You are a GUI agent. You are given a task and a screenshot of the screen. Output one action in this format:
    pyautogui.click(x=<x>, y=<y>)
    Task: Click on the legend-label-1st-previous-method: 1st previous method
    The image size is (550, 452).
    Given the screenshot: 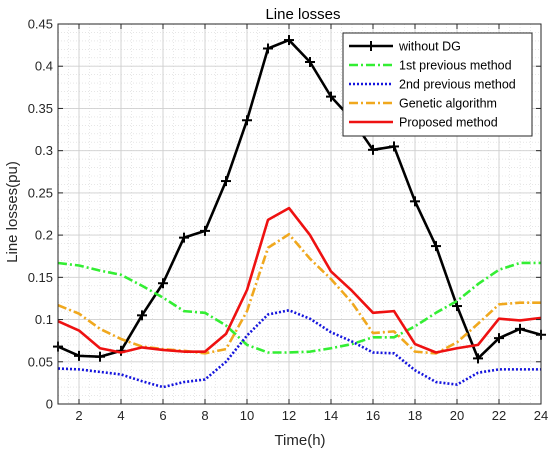 What is the action you would take?
    pyautogui.click(x=455, y=66)
    